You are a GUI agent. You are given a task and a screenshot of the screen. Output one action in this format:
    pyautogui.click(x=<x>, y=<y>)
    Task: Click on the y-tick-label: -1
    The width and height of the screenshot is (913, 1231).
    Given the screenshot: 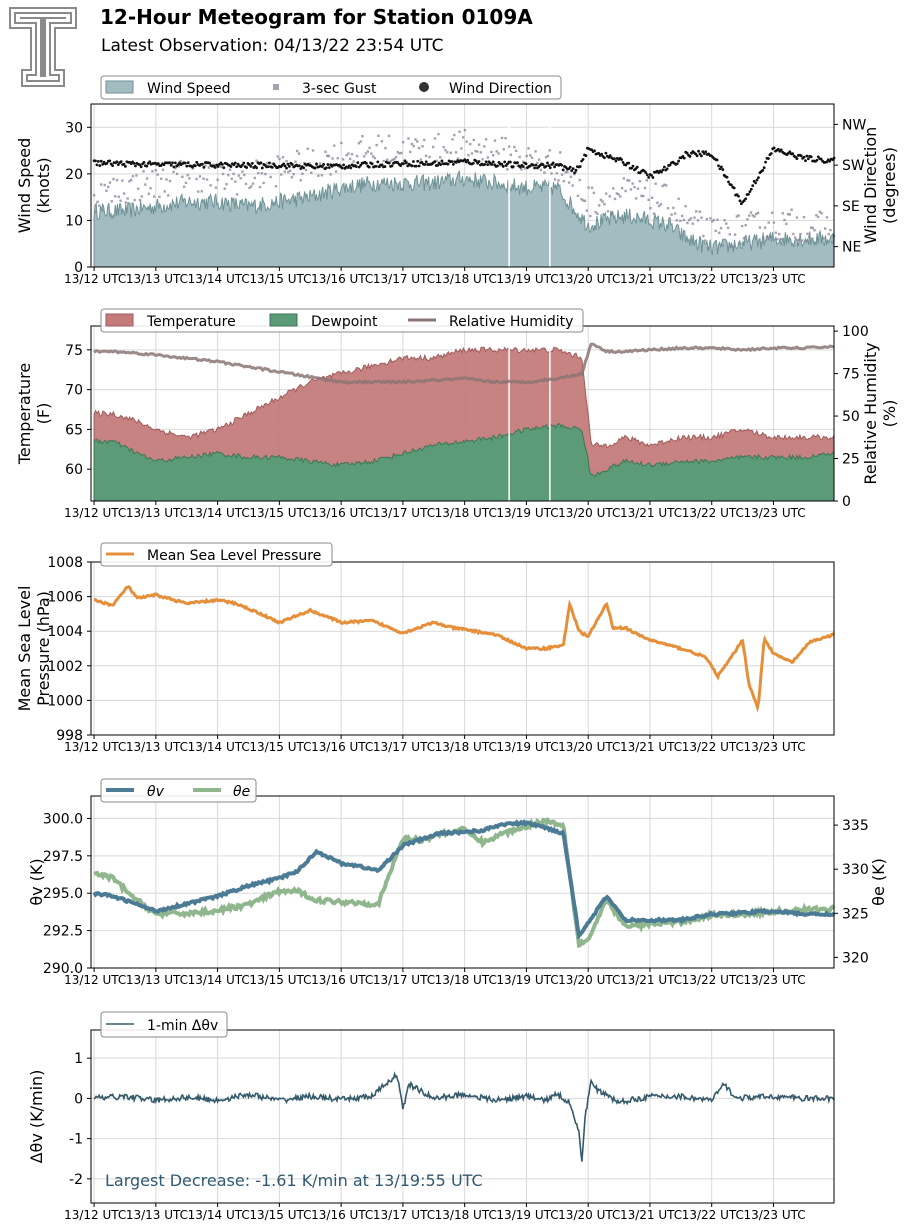 What is the action you would take?
    pyautogui.click(x=76, y=1140)
    